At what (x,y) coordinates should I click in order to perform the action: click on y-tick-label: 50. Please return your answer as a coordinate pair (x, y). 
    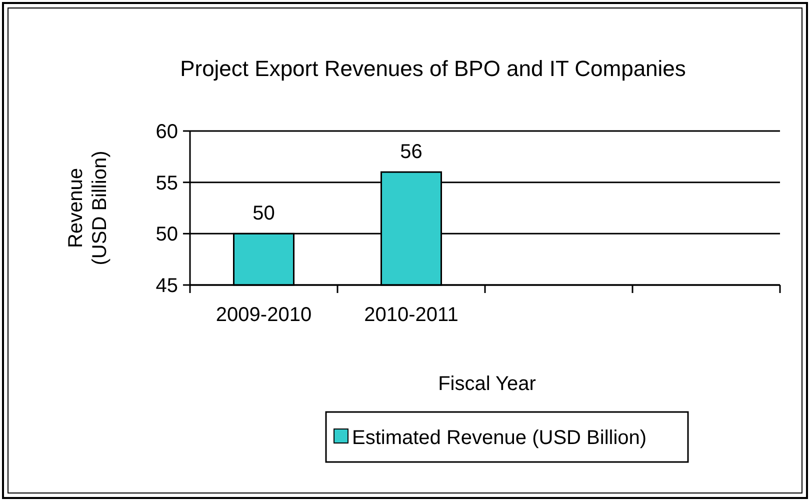
    Looking at the image, I should click on (167, 235).